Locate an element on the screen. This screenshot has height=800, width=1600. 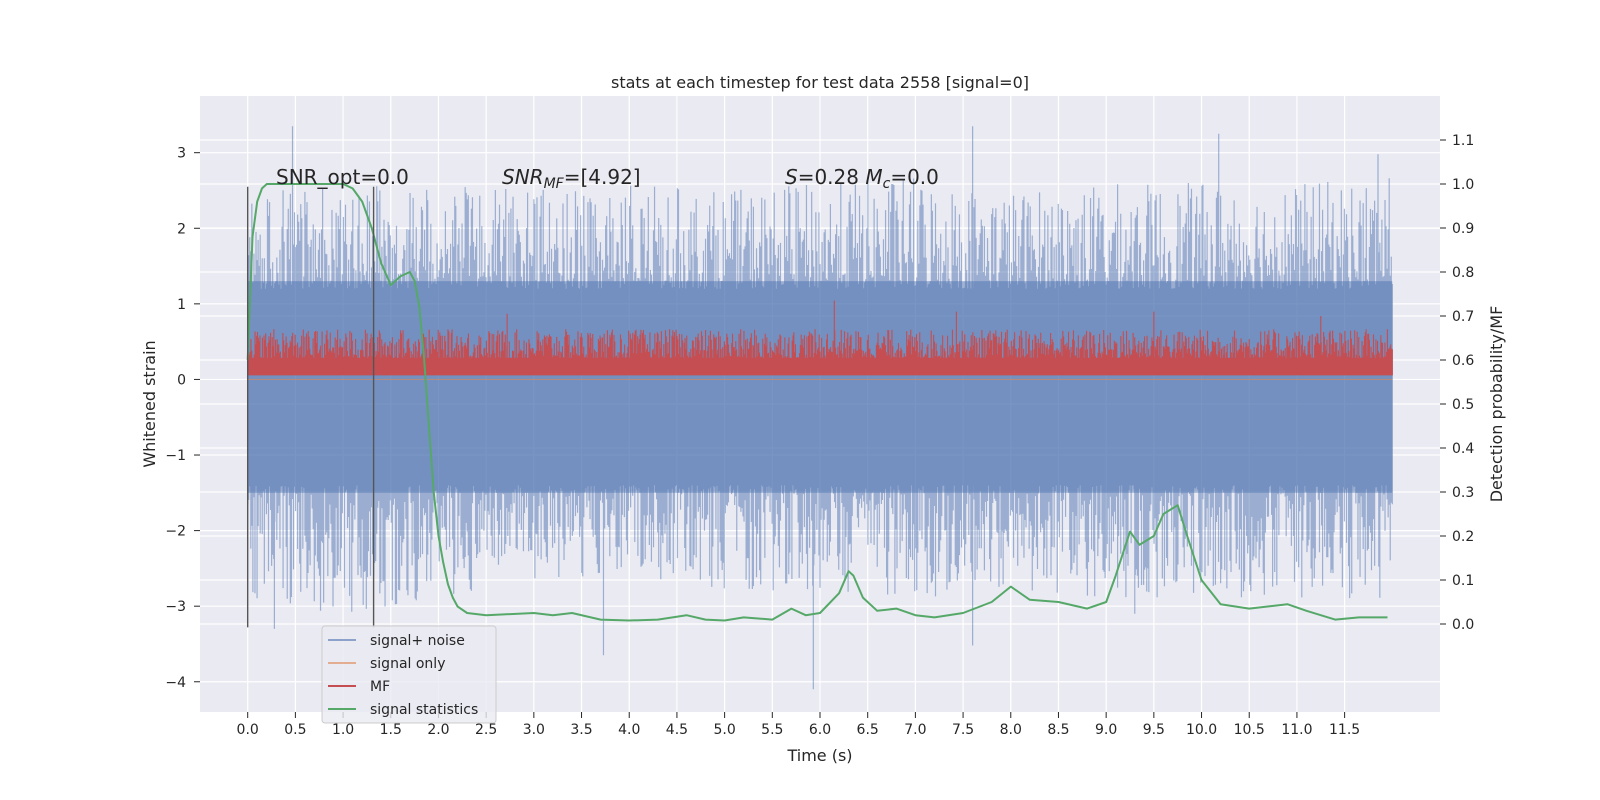
y-tick-label: 1 is located at coordinates (181, 305).